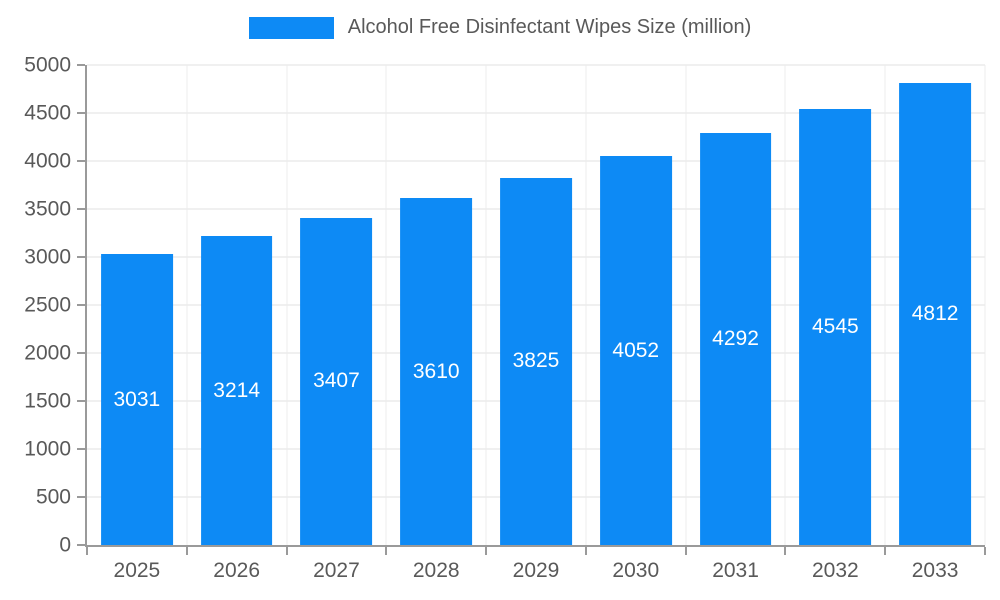  Describe the element at coordinates (47, 113) in the screenshot. I see `y-tick-label: 4500` at that location.